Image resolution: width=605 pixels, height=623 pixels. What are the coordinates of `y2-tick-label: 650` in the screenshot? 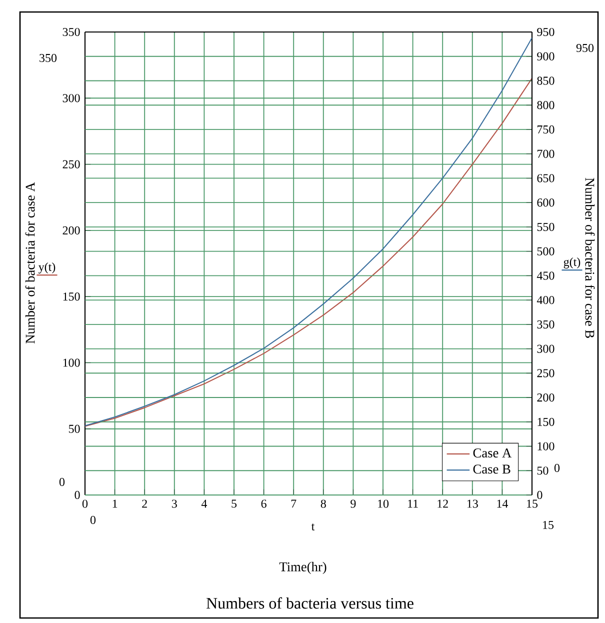 It's located at (545, 178).